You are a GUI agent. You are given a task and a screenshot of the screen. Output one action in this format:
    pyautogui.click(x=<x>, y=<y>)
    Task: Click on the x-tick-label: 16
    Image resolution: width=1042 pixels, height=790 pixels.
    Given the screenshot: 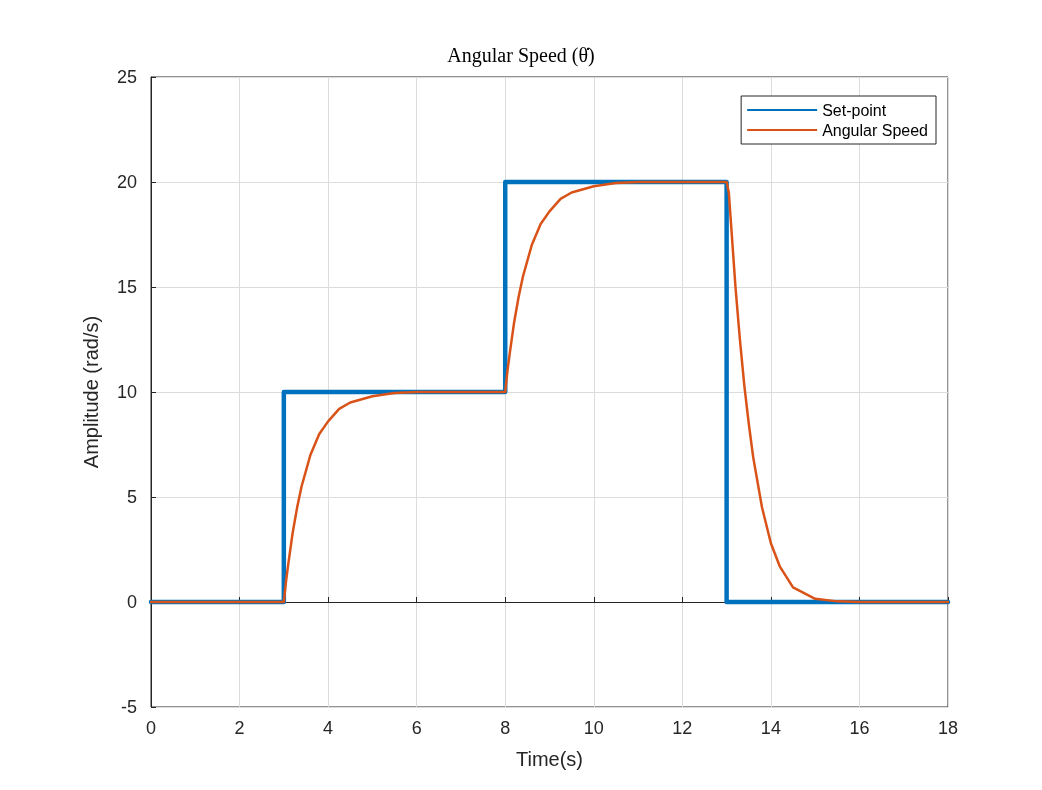 What is the action you would take?
    pyautogui.click(x=859, y=728)
    